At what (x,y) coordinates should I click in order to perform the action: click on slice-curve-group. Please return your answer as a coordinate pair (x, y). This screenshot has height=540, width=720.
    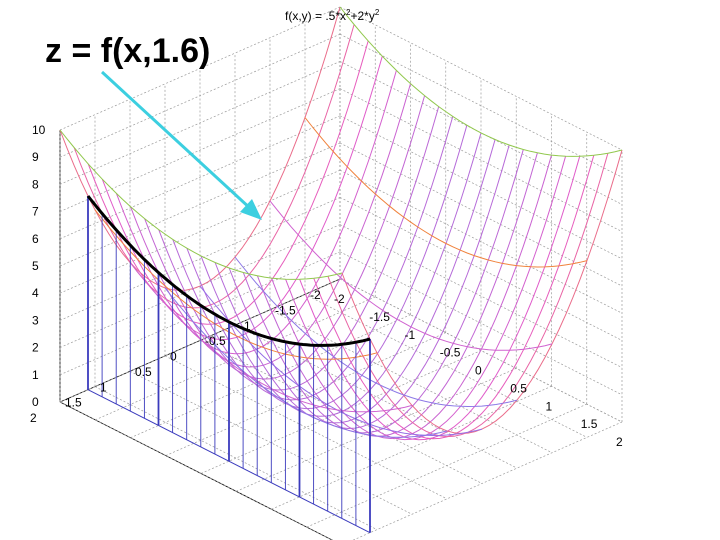
    Looking at the image, I should click on (228, 271).